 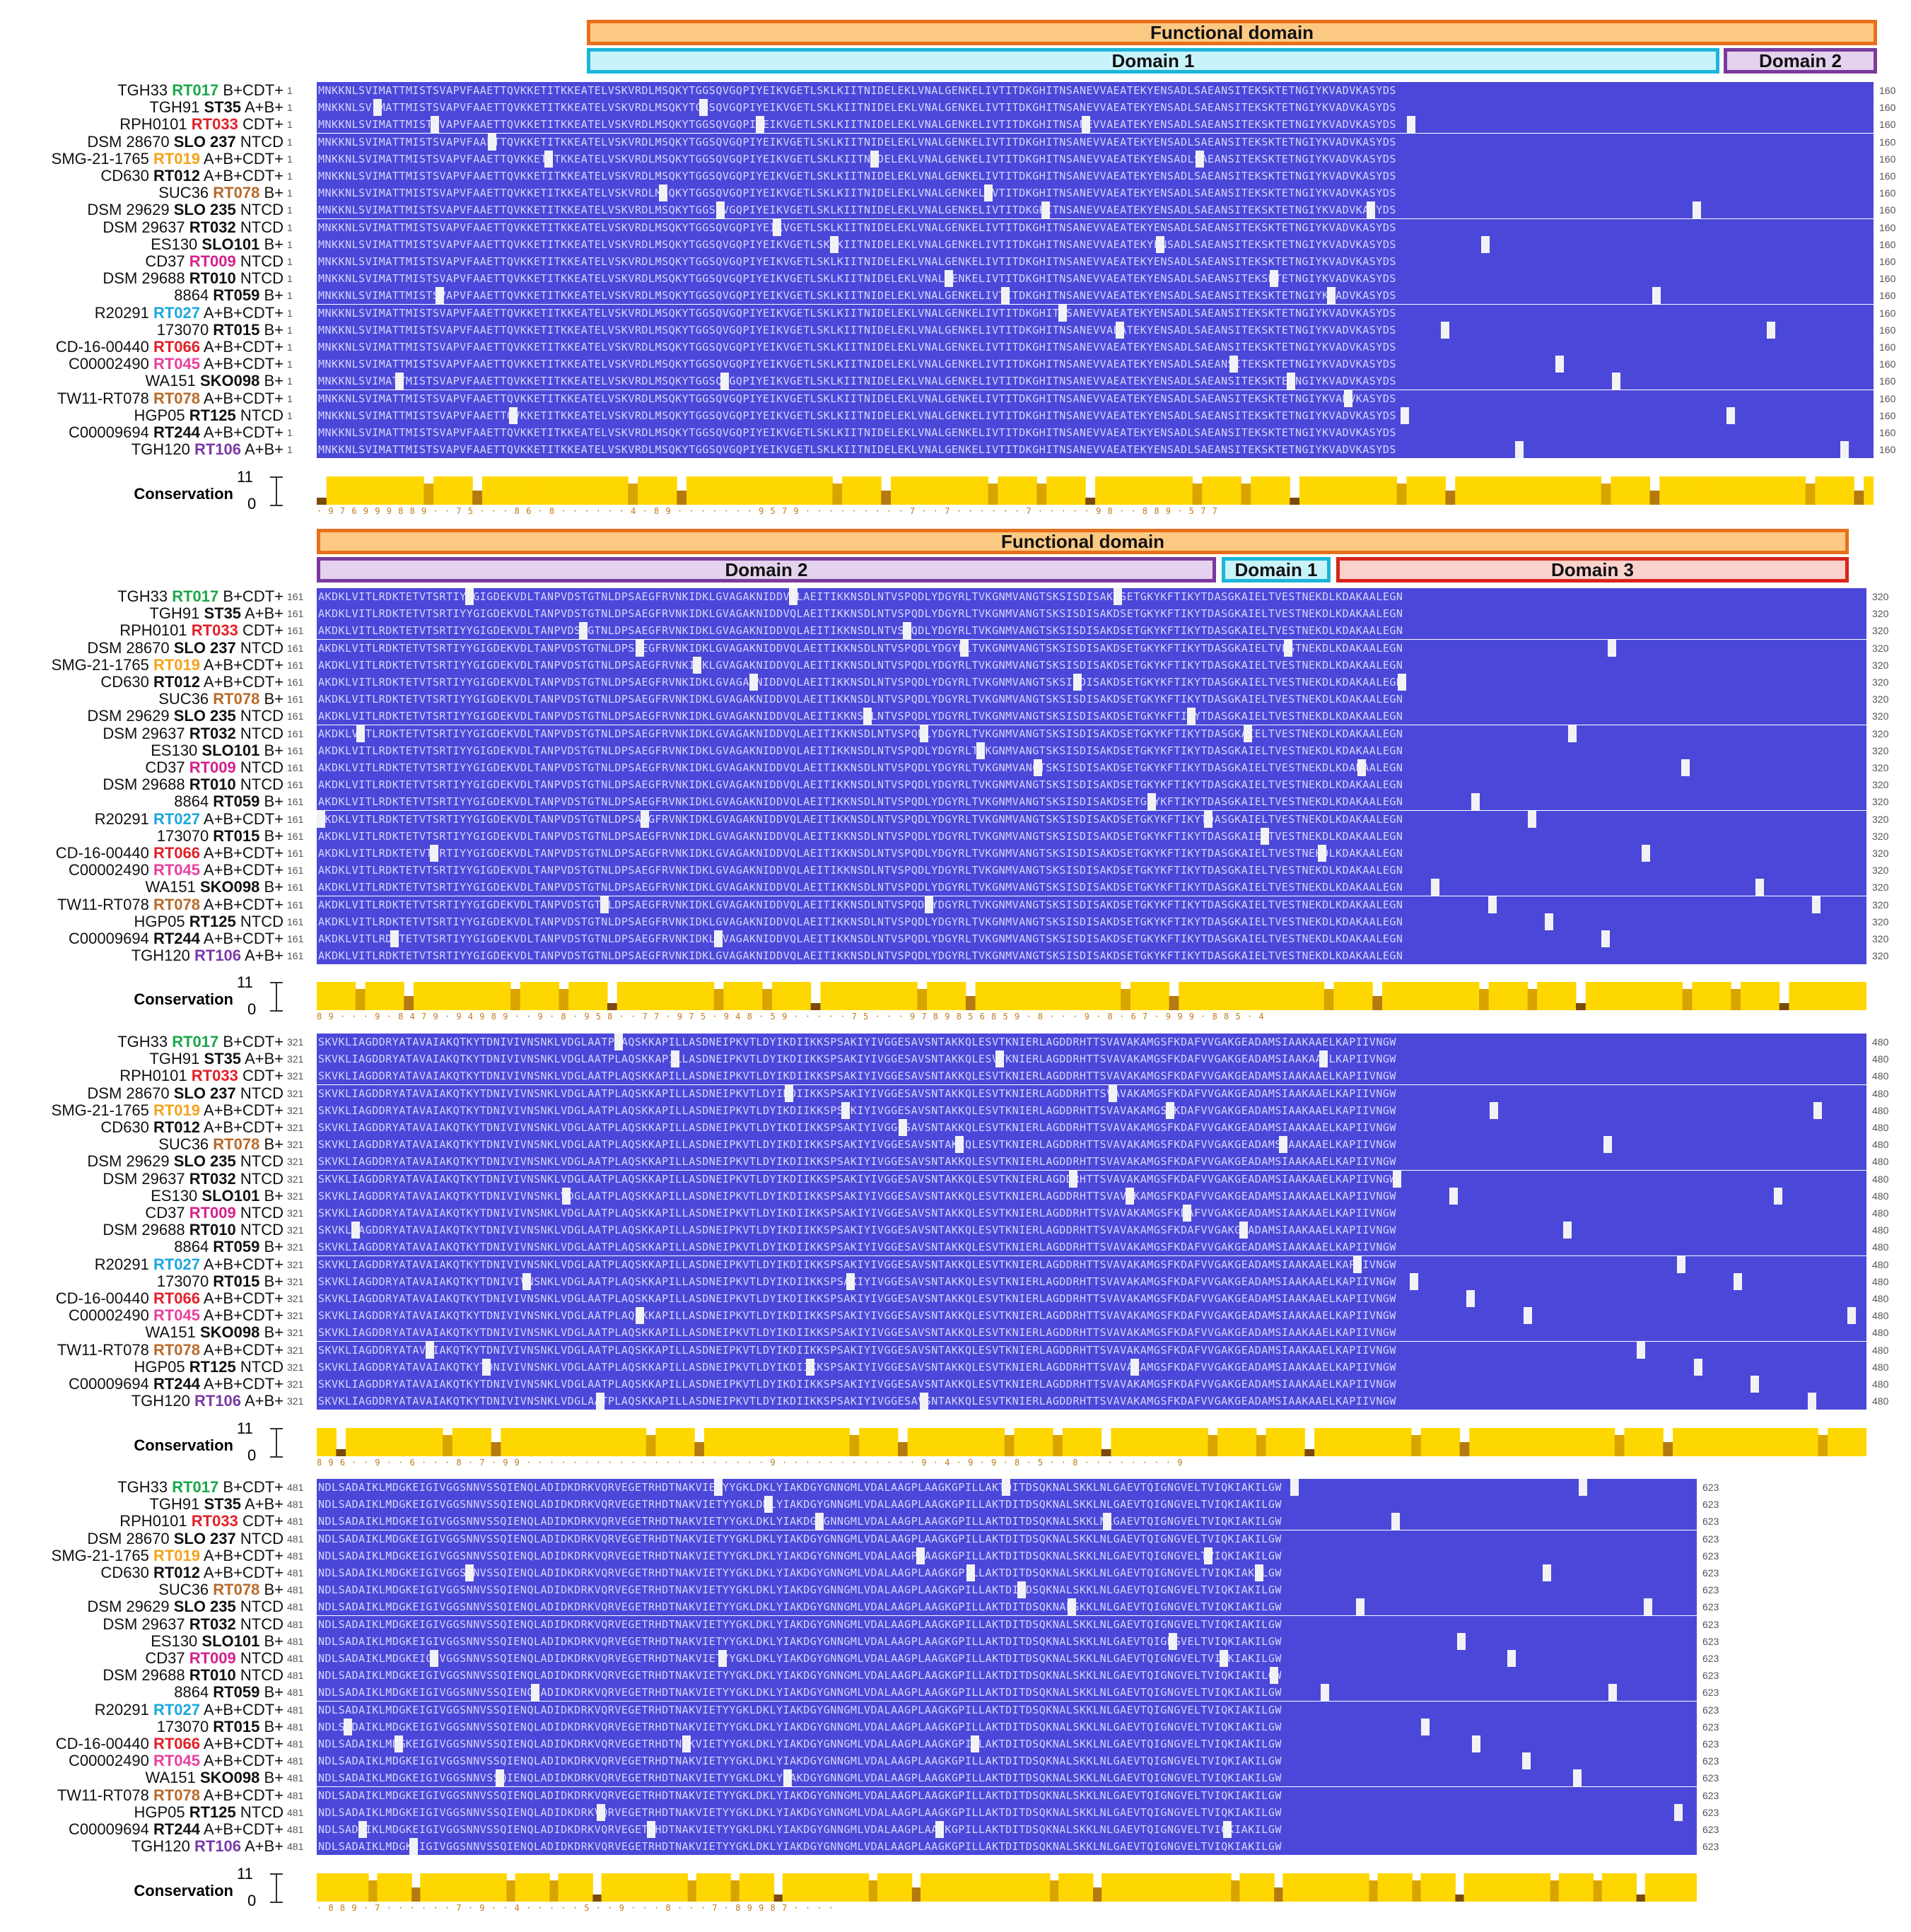 What do you see at coordinates (276, 1888) in the screenshot?
I see `conservation-scale` at bounding box center [276, 1888].